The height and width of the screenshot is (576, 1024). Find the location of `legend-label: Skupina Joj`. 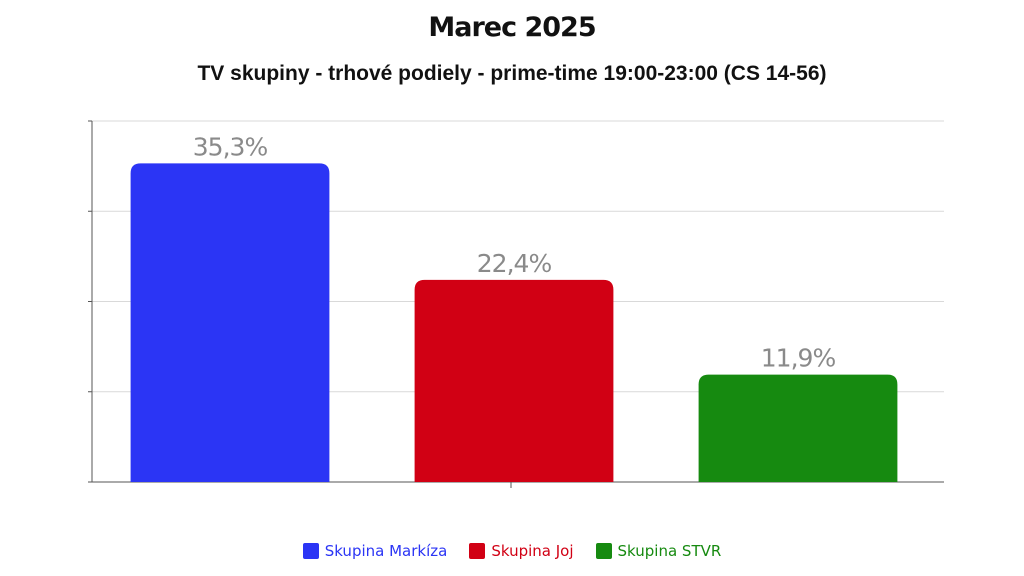

legend-label: Skupina Joj is located at coordinates (532, 551).